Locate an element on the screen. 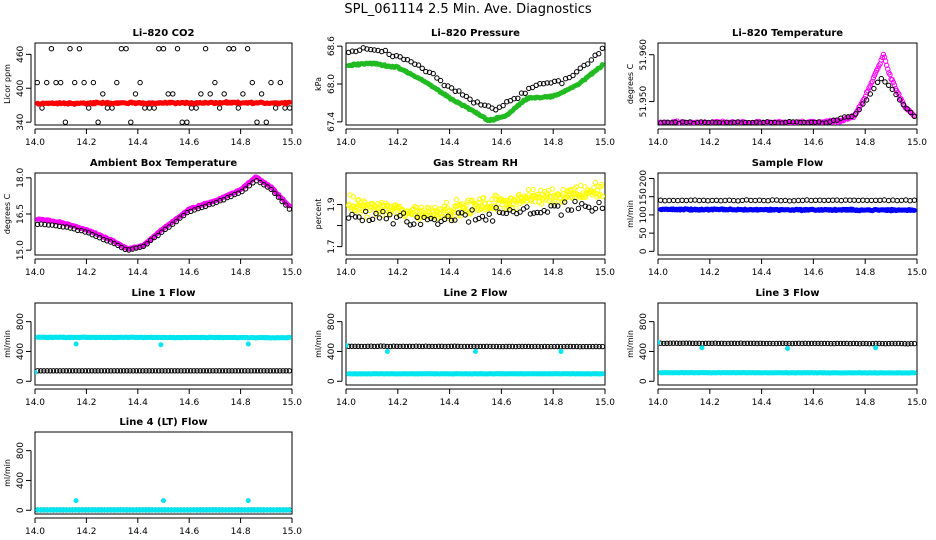  y-axis-label: ml/min is located at coordinates (318, 344).